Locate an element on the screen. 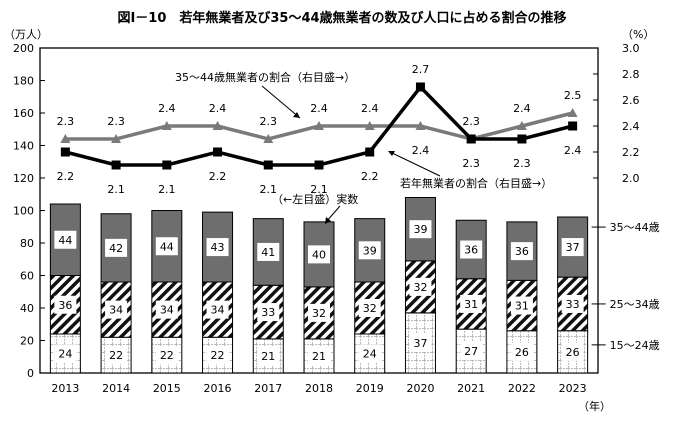  x-axis-unit: （年） is located at coordinates (594, 406).